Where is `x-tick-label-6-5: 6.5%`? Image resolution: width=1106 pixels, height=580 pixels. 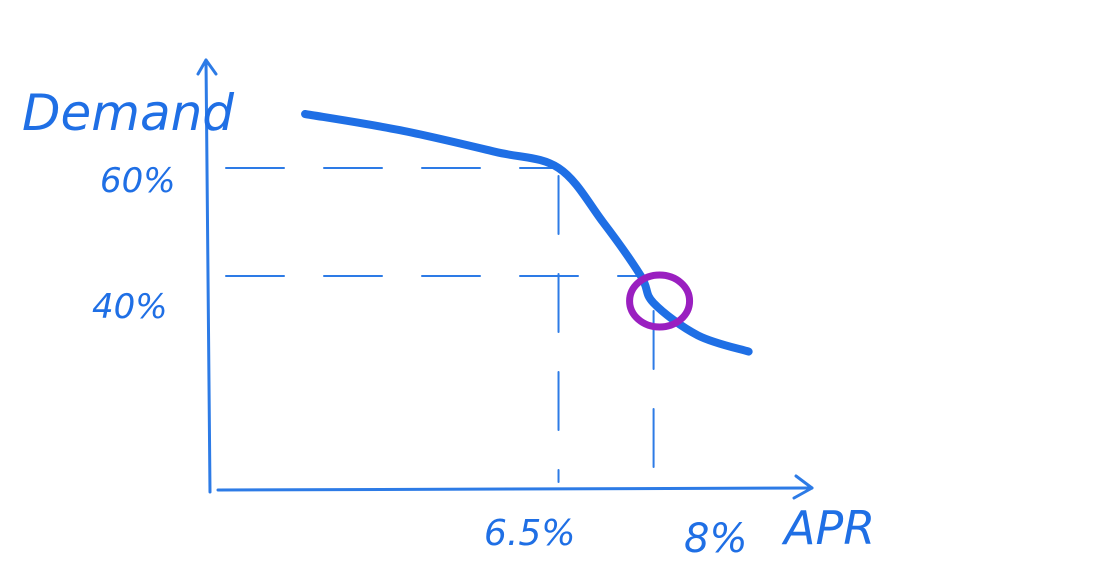
x-tick-label-6-5: 6.5% is located at coordinates (529, 533).